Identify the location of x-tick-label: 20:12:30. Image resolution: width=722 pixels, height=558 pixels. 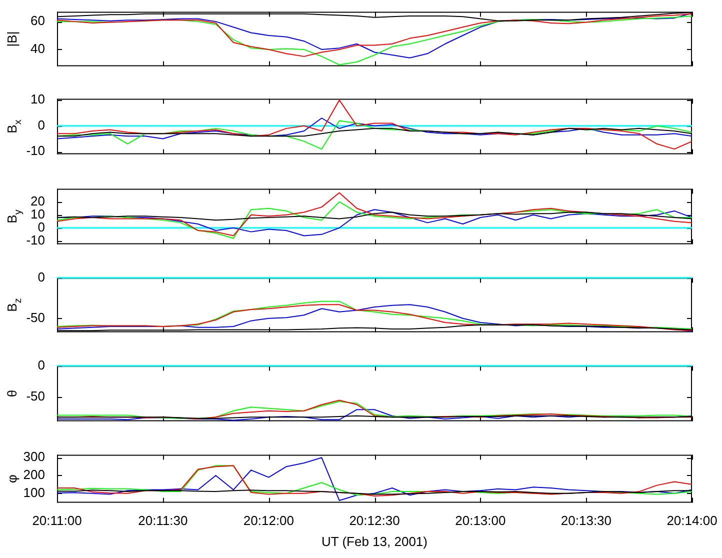
(374, 520).